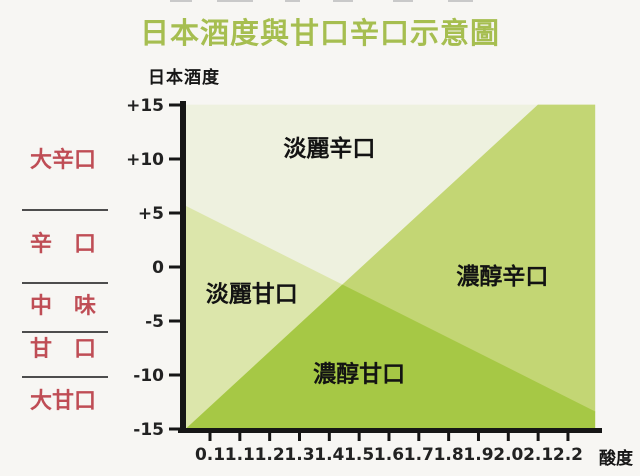  I want to click on region-label-noujun-amakuchi: 濃醇甘口, so click(359, 373).